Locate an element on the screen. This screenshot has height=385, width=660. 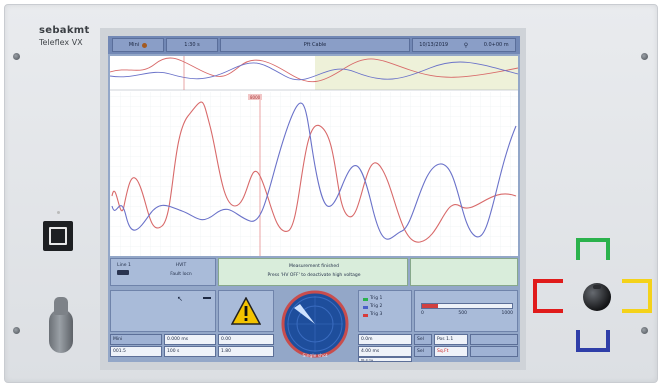
right-key-yellow is located at coordinates (637, 296).